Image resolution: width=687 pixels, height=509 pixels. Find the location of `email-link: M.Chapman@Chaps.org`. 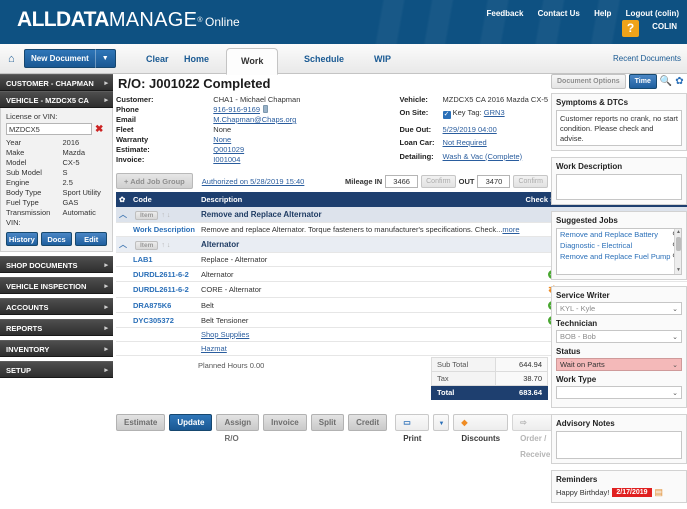

email-link: M.Chapman@Chaps.org is located at coordinates (255, 119).